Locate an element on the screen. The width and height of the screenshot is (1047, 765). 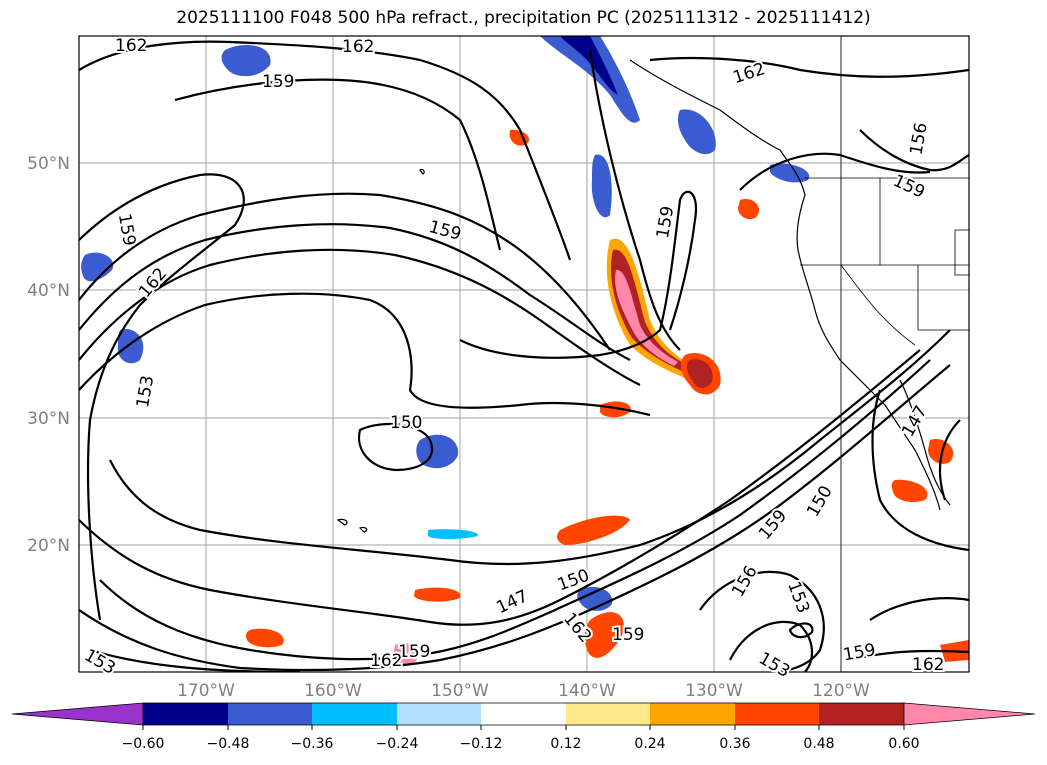
contour-label: 150 is located at coordinates (406, 423).